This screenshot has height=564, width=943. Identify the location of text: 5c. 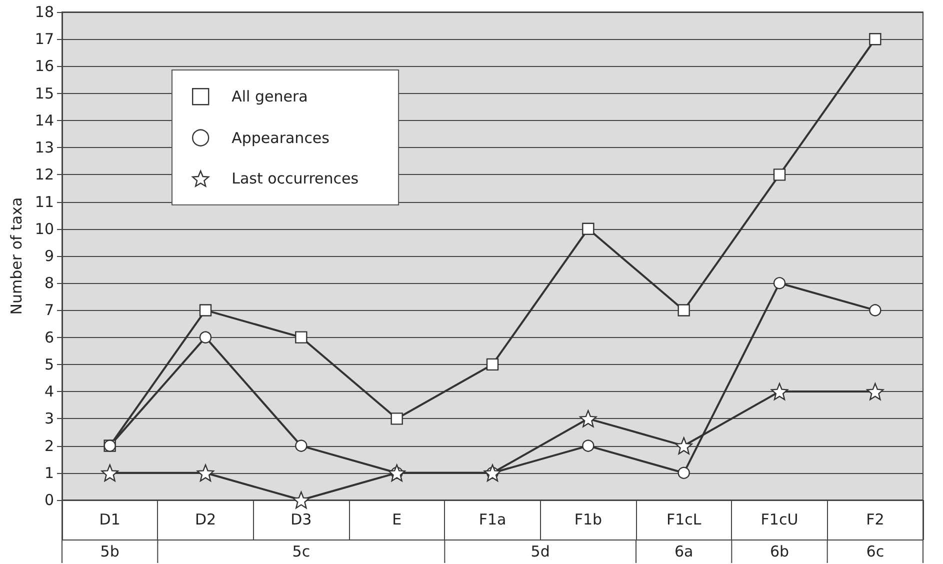
(301, 551).